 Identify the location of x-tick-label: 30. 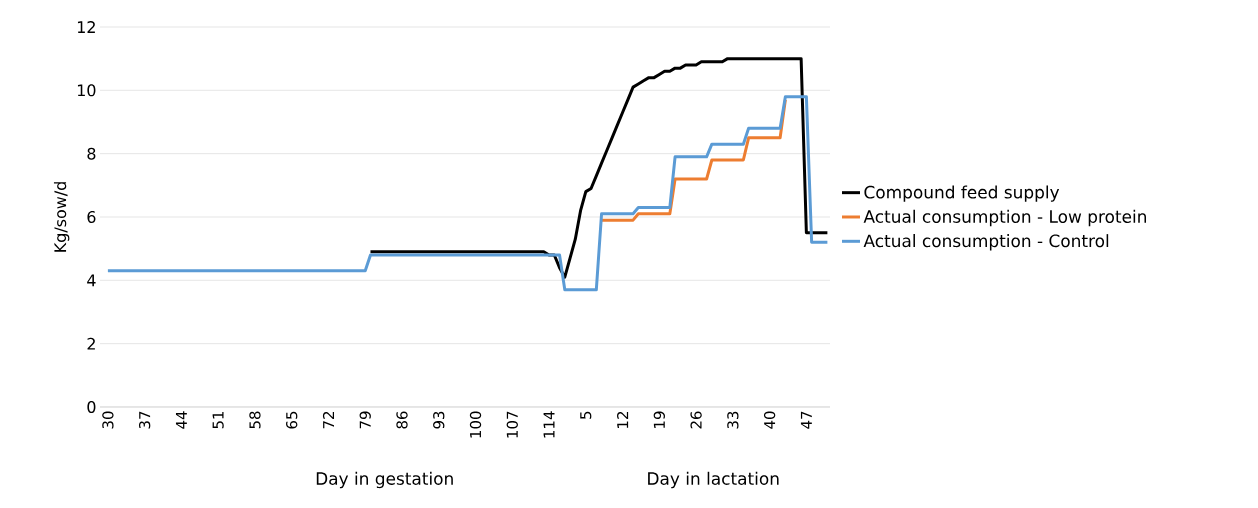
(108, 420).